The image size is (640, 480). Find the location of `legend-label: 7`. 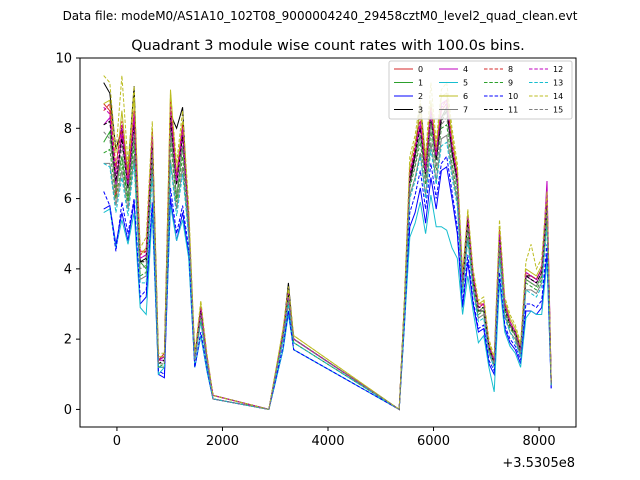

legend-label: 7 is located at coordinates (465, 110).